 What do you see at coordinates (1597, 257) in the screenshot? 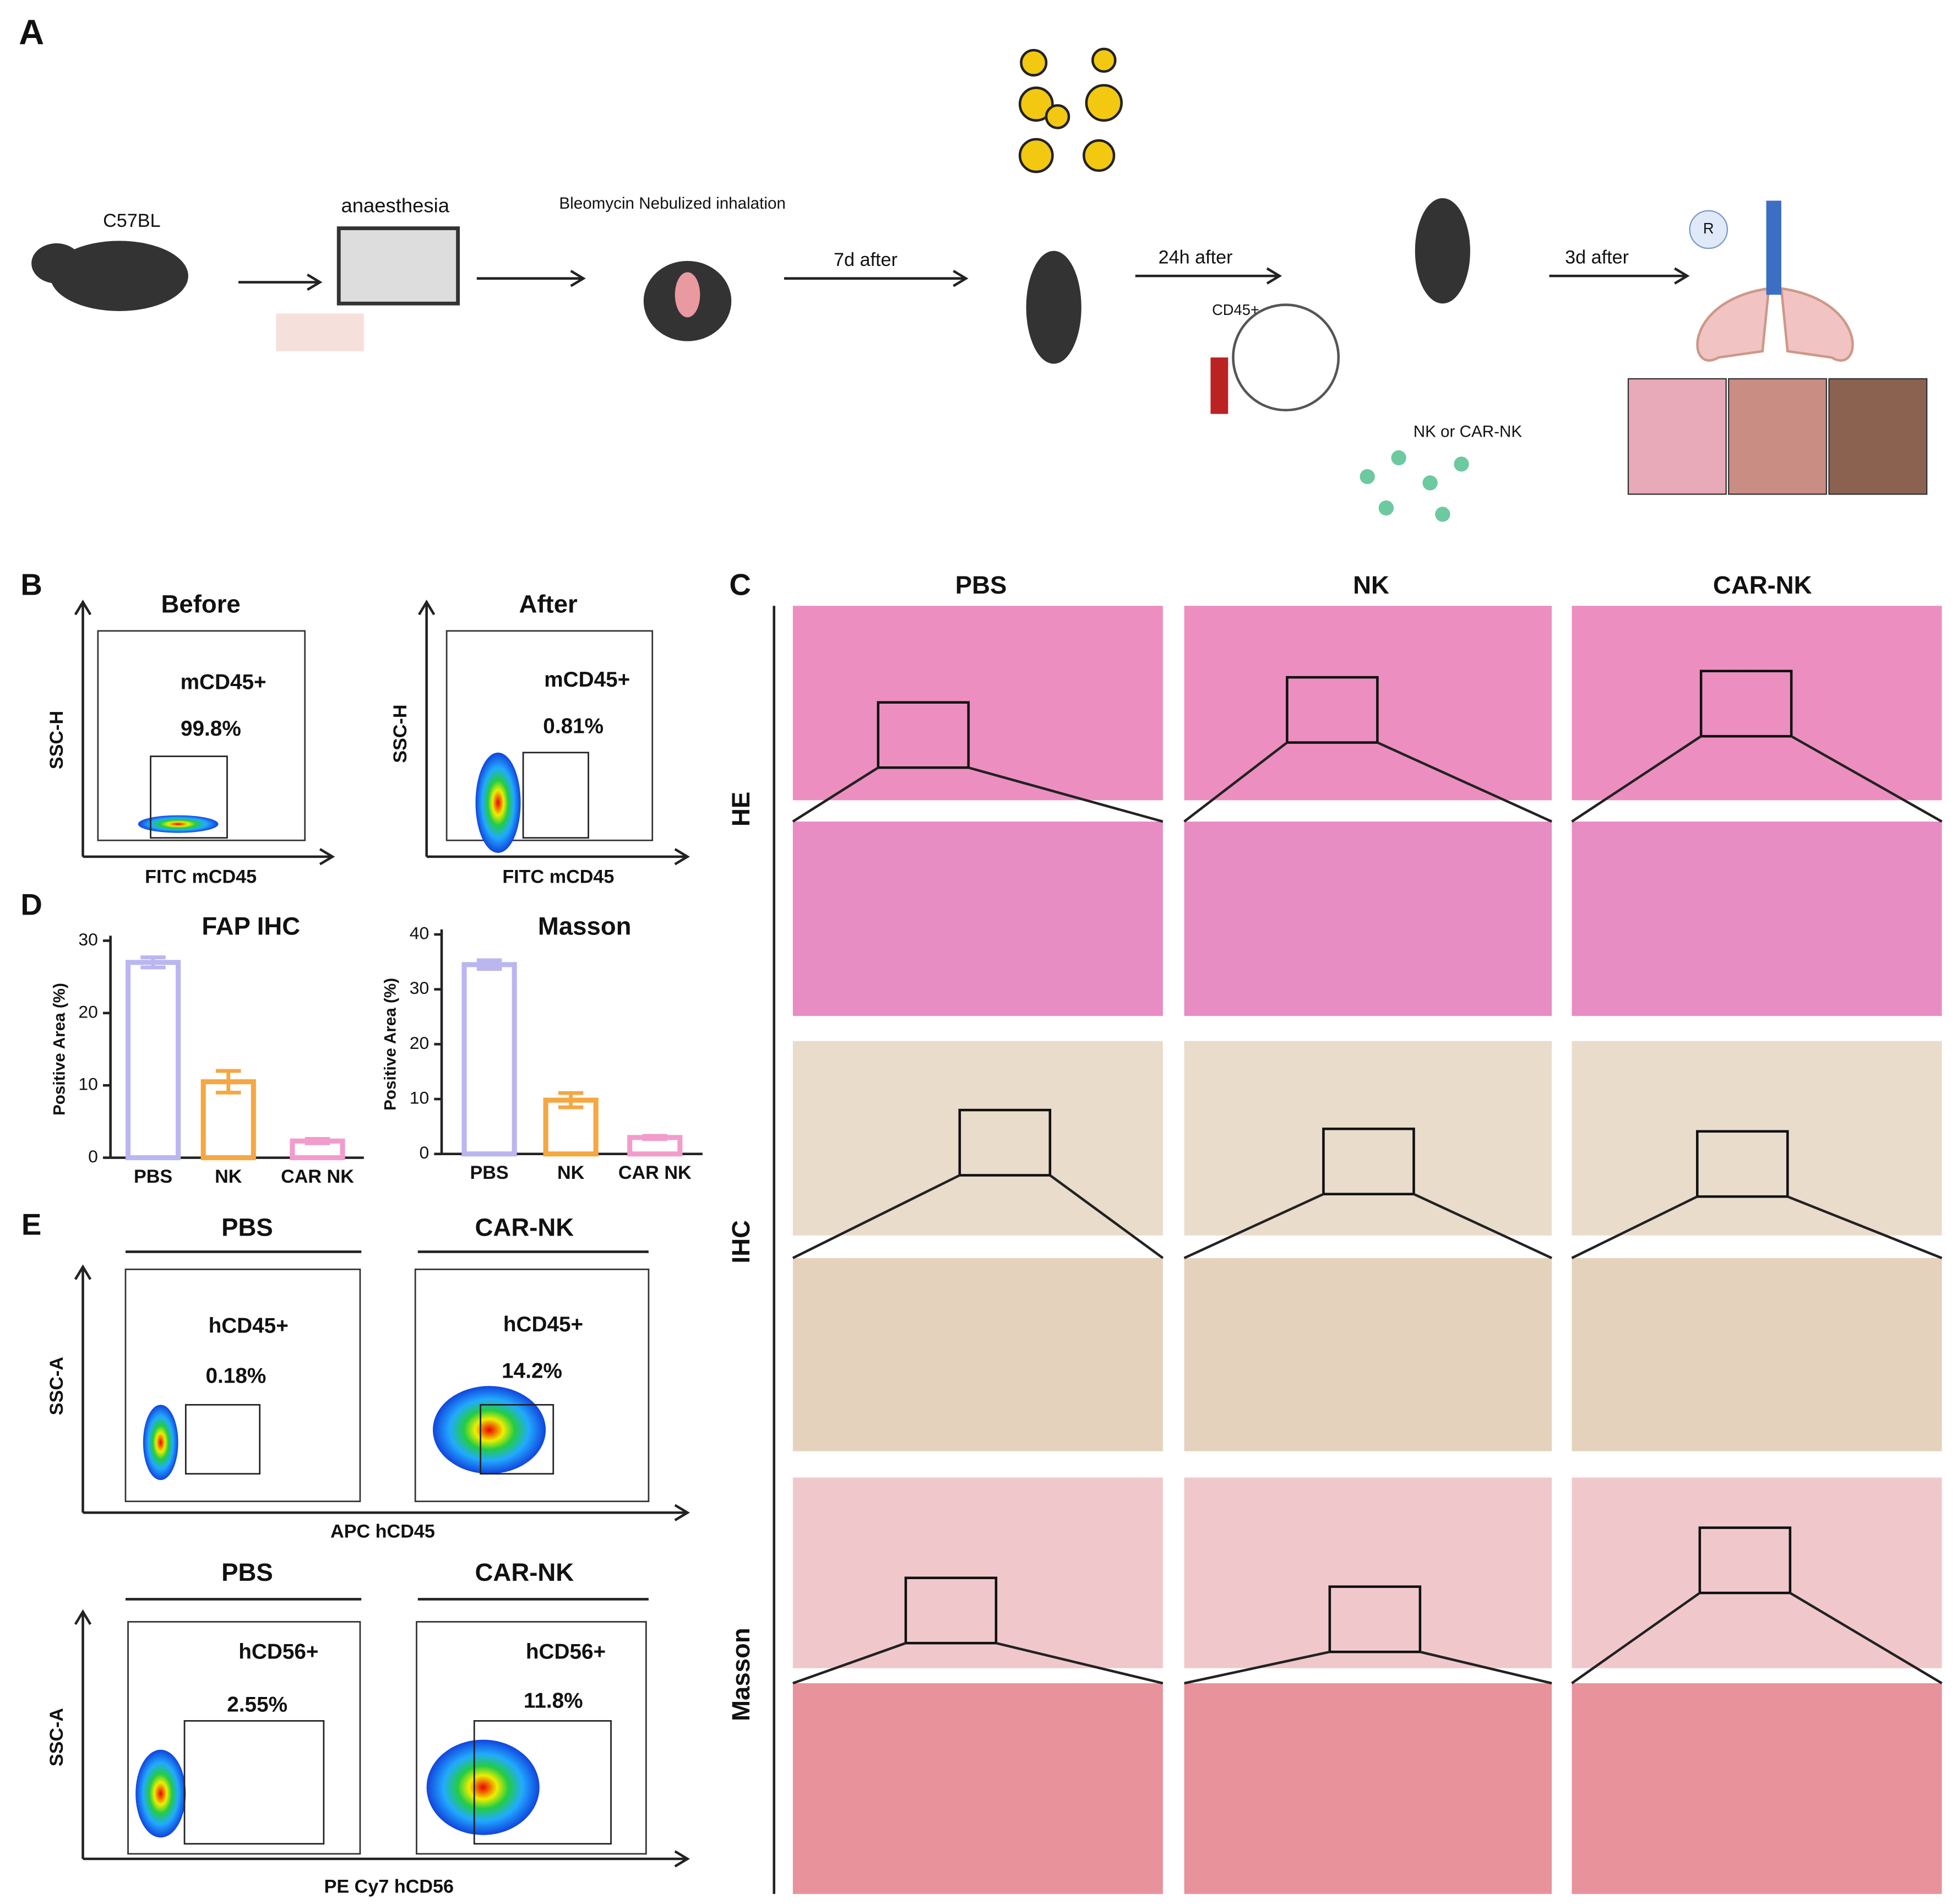
I see `label: 3d after` at bounding box center [1597, 257].